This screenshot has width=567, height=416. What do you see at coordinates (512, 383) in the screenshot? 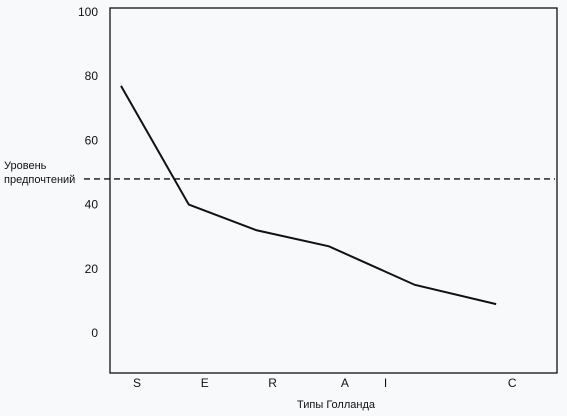
I see `x-category-label: C` at bounding box center [512, 383].